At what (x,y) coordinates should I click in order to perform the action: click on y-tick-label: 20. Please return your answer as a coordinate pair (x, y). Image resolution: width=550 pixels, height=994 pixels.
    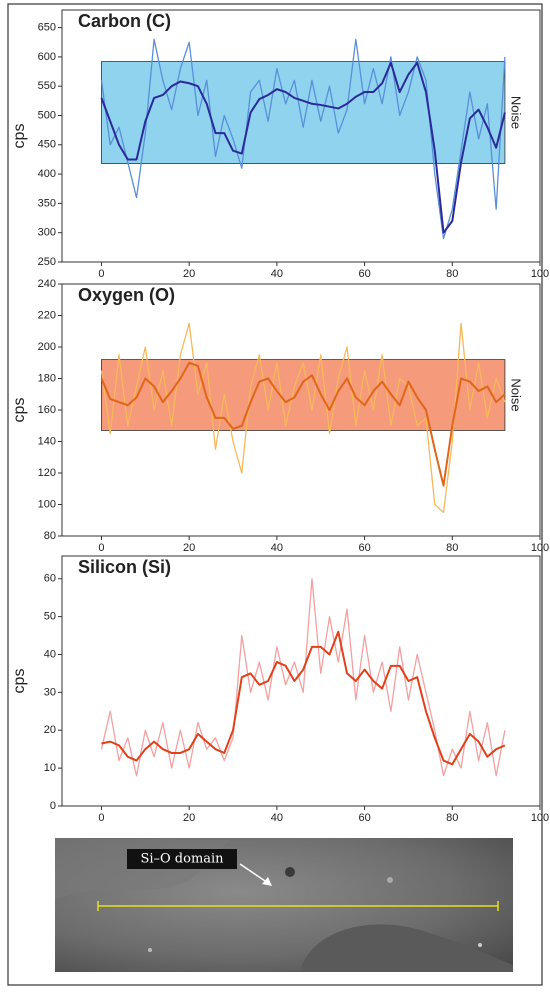
    Looking at the image, I should click on (50, 730).